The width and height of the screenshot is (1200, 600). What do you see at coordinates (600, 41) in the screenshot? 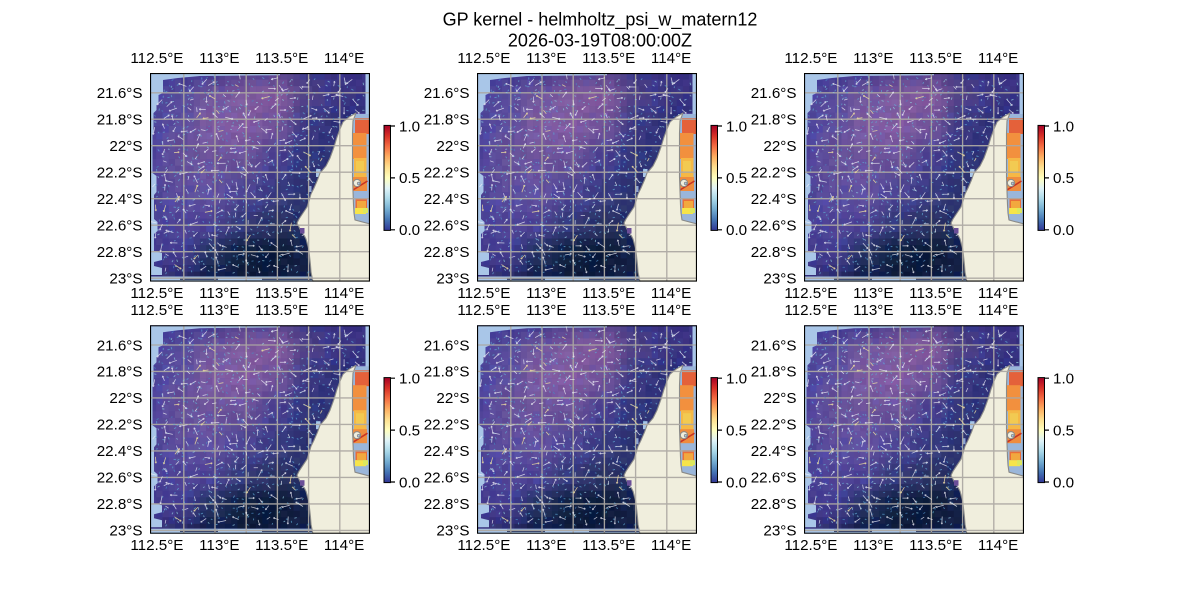
I see `svg-text: 2026-03-19T08:00:00Z` at bounding box center [600, 41].